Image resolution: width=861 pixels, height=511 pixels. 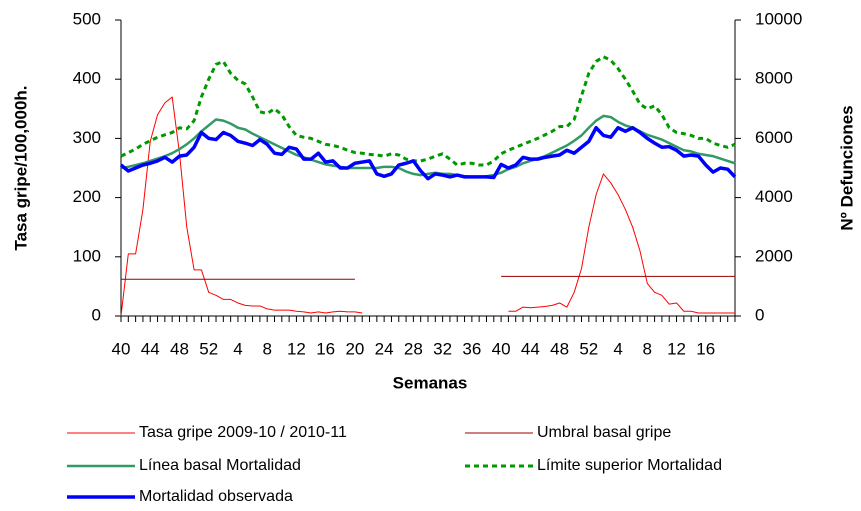 I want to click on legend-label: Tasa gripe 2009-10 / 2010-11, so click(x=243, y=432).